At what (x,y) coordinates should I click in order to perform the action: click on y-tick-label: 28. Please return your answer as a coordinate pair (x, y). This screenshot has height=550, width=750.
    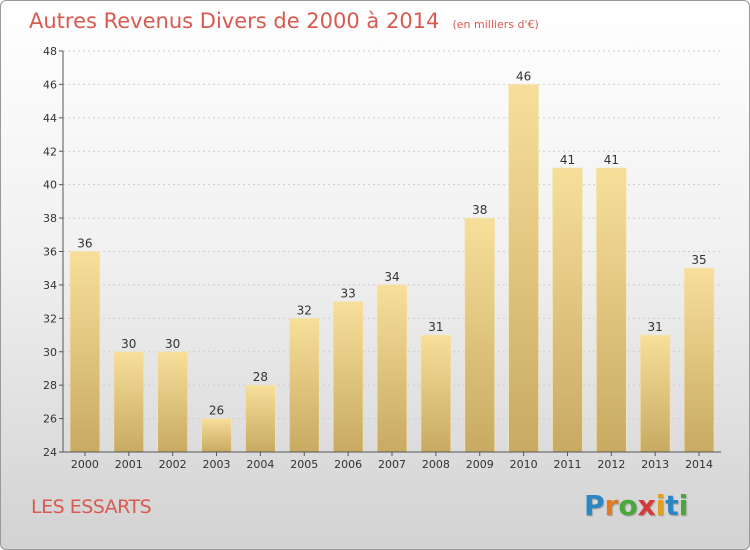
    Looking at the image, I should click on (50, 385).